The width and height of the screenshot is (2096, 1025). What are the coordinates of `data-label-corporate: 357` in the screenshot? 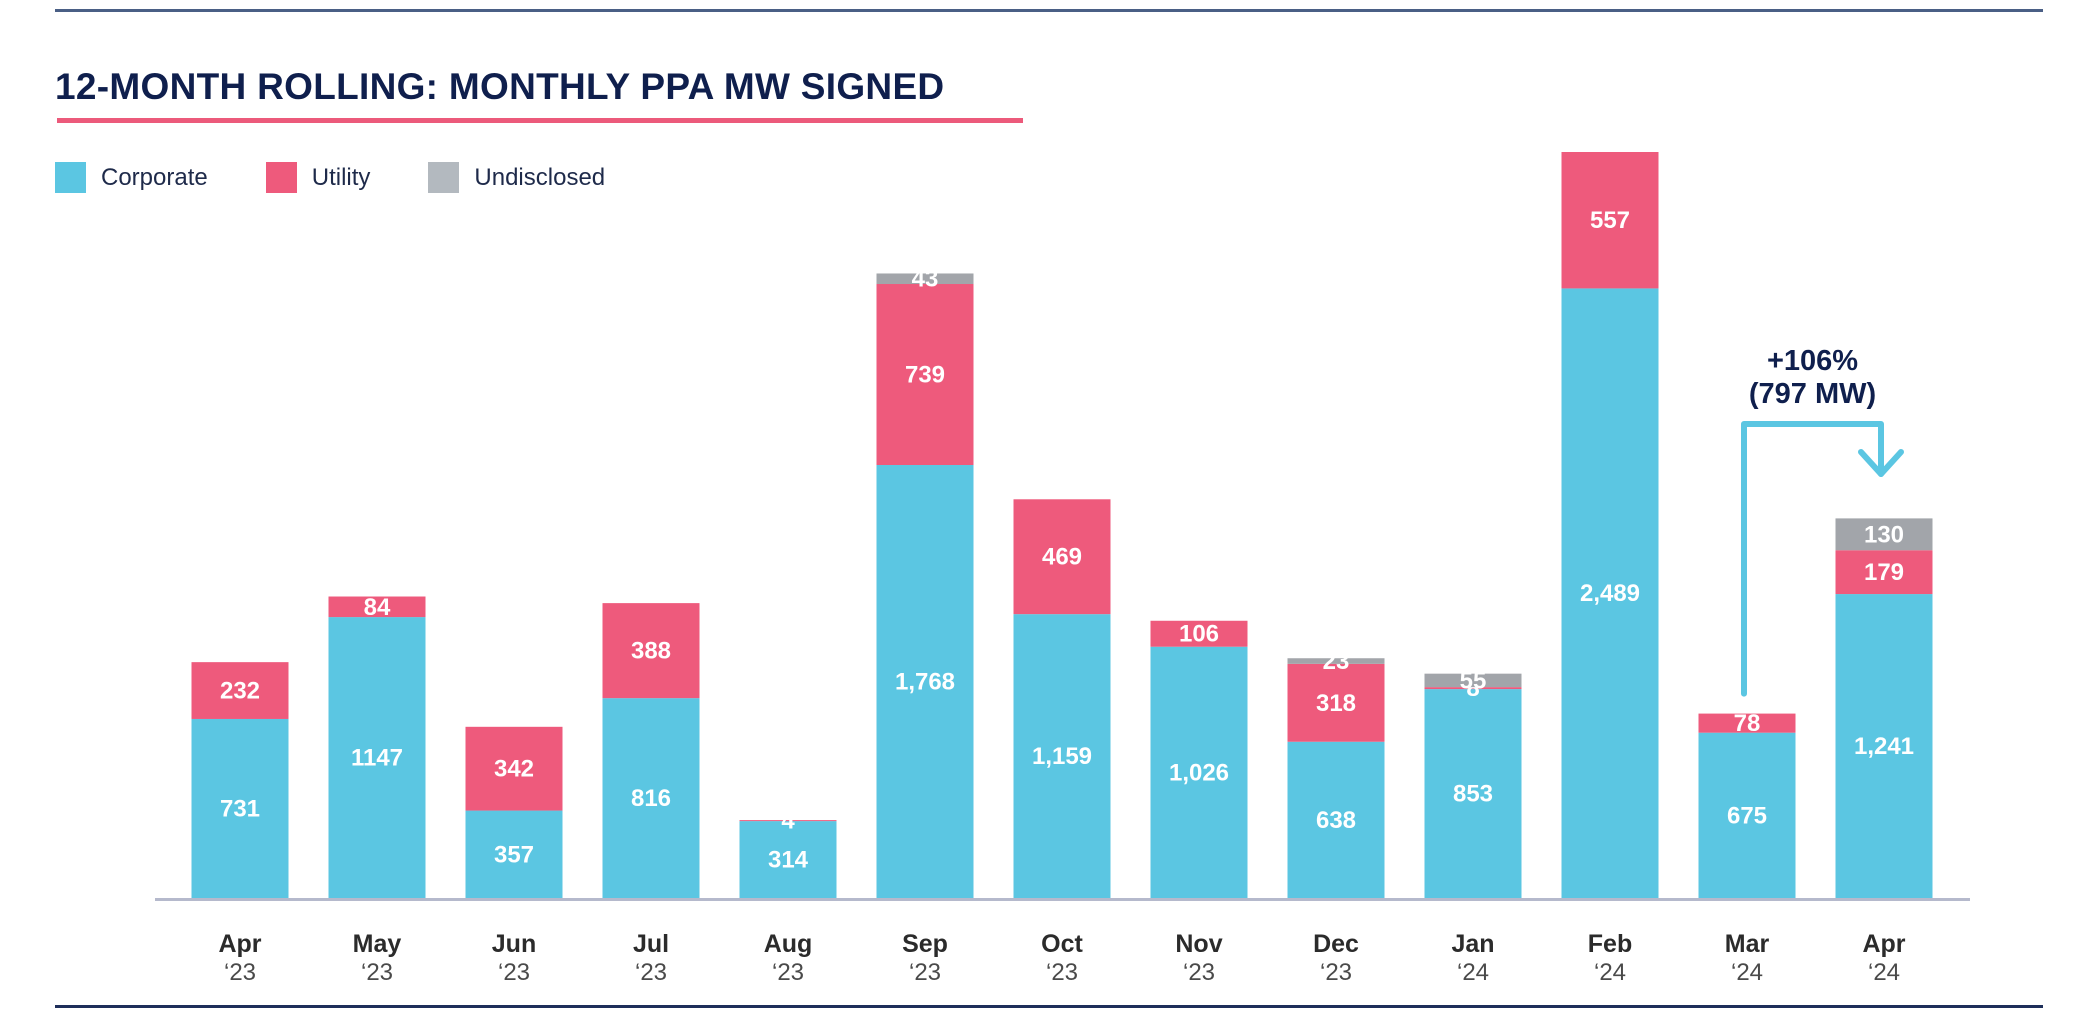 It's located at (514, 854).